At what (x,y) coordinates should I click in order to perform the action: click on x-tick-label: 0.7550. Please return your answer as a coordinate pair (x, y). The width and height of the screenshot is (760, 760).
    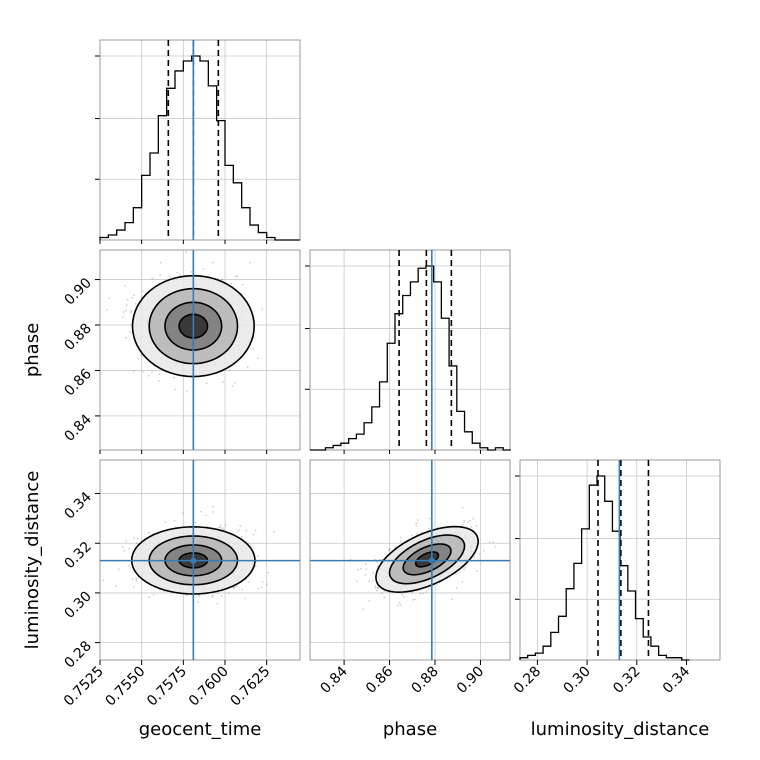
    Looking at the image, I should click on (126, 687).